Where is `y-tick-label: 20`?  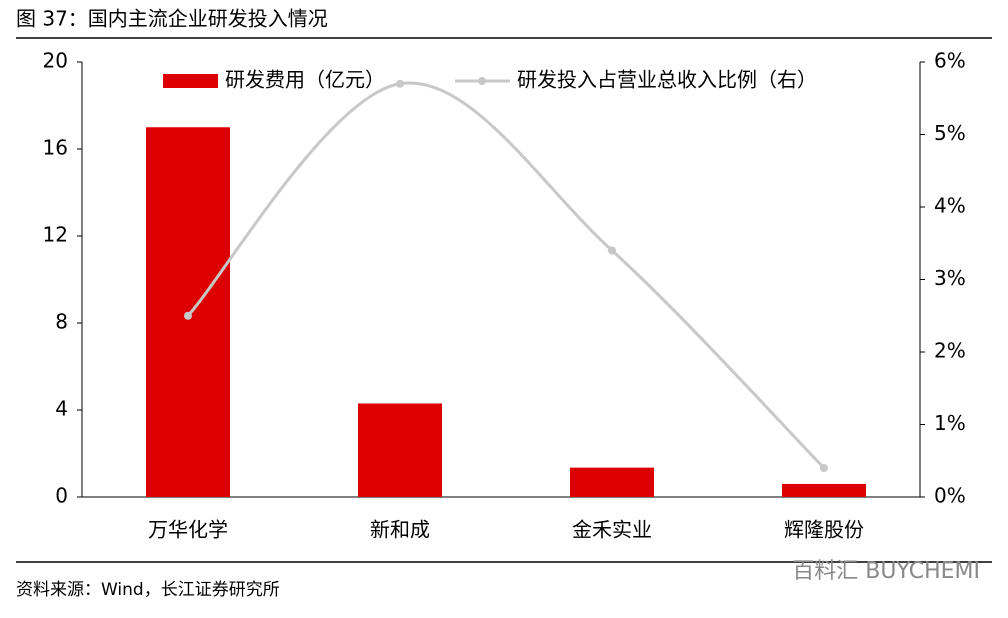
y-tick-label: 20 is located at coordinates (55, 61).